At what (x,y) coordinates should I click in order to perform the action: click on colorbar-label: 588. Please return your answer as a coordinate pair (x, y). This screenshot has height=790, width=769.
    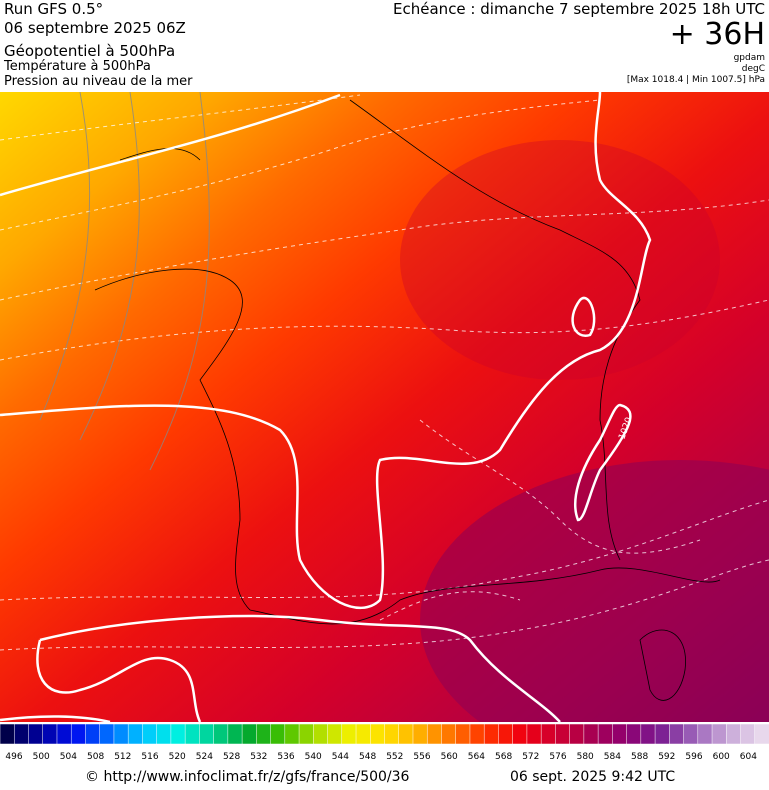
    Looking at the image, I should click on (639, 757).